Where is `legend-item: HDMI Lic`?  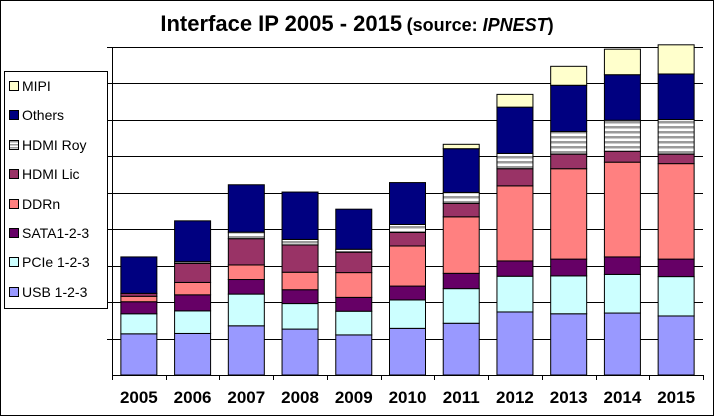
legend-item: HDMI Lic is located at coordinates (44, 174).